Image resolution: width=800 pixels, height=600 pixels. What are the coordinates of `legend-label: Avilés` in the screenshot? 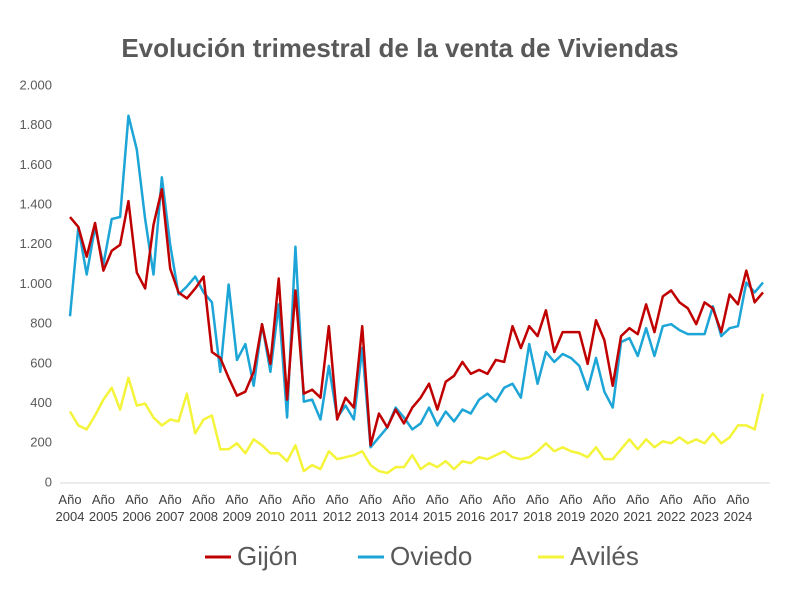 It's located at (604, 556).